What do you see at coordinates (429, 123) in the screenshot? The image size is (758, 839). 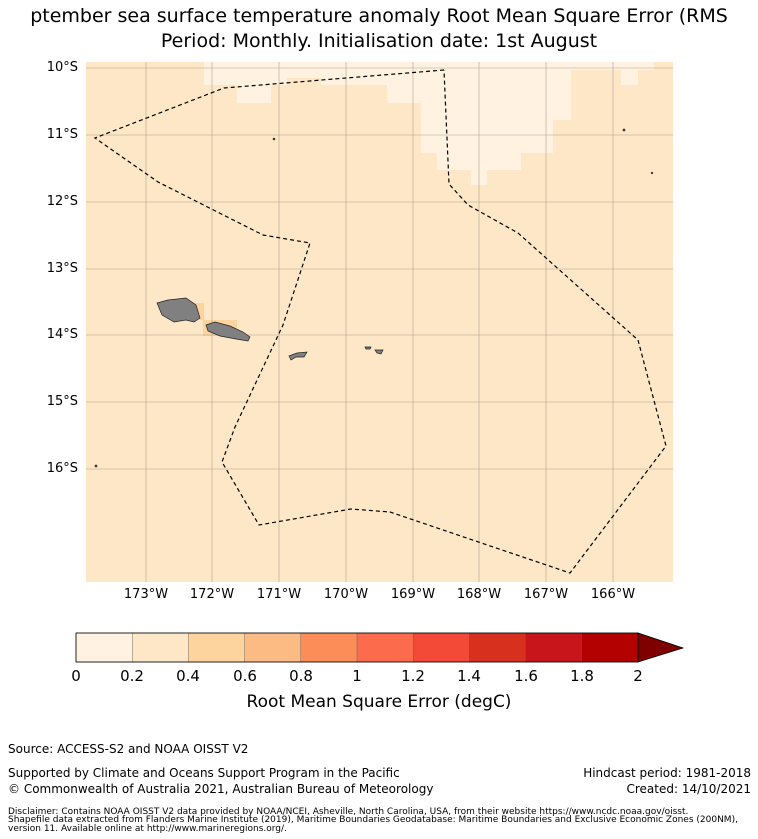 I see `low-rmse-patches` at bounding box center [429, 123].